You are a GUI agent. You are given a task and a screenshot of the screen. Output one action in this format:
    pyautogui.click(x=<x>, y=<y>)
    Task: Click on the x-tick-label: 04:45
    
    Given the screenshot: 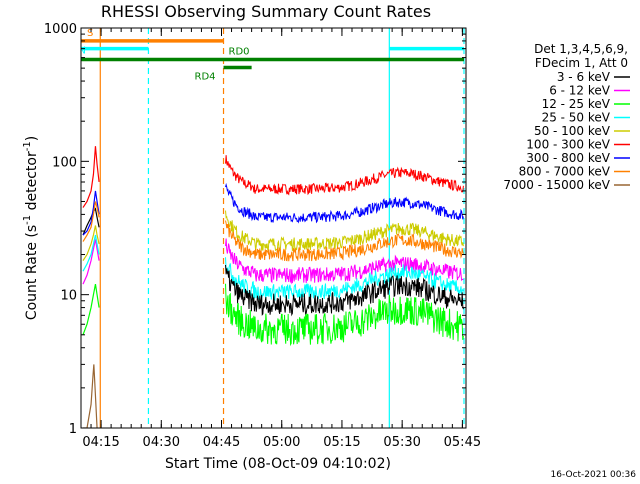 What is the action you would take?
    pyautogui.click(x=221, y=442)
    